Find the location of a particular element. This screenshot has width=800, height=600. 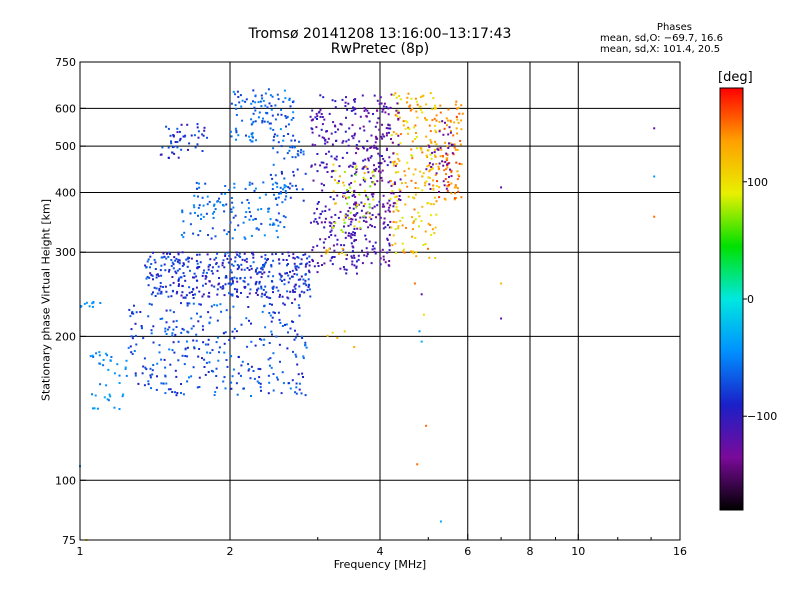

colorbar is located at coordinates (731, 299).